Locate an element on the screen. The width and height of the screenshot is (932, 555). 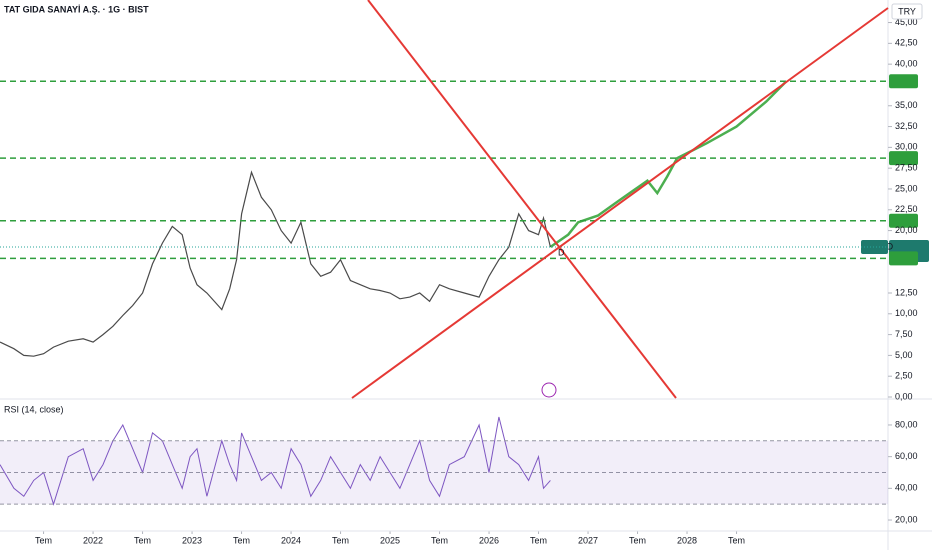
rsi-title: RSI (14, close) is located at coordinates (34, 409).